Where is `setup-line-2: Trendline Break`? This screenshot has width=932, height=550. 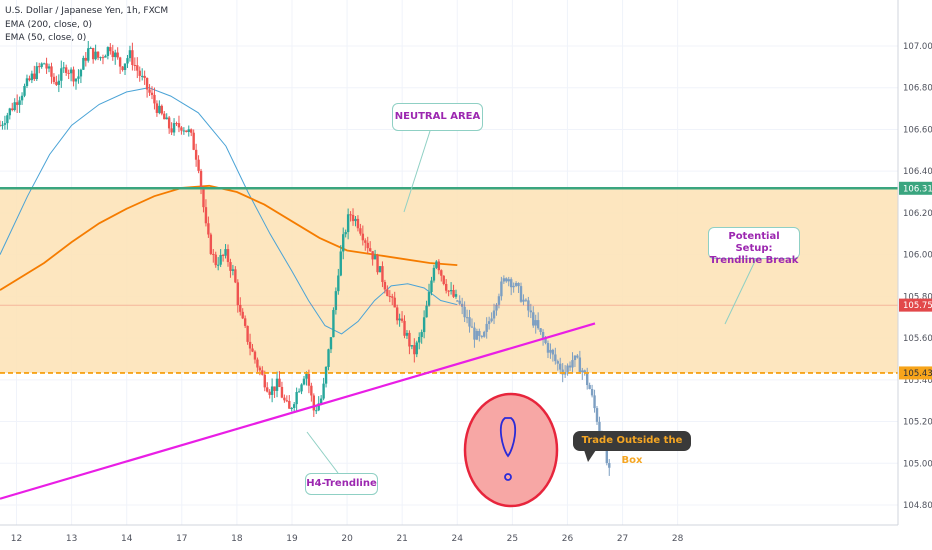
setup-line-2: Trendline Break is located at coordinates (754, 260).